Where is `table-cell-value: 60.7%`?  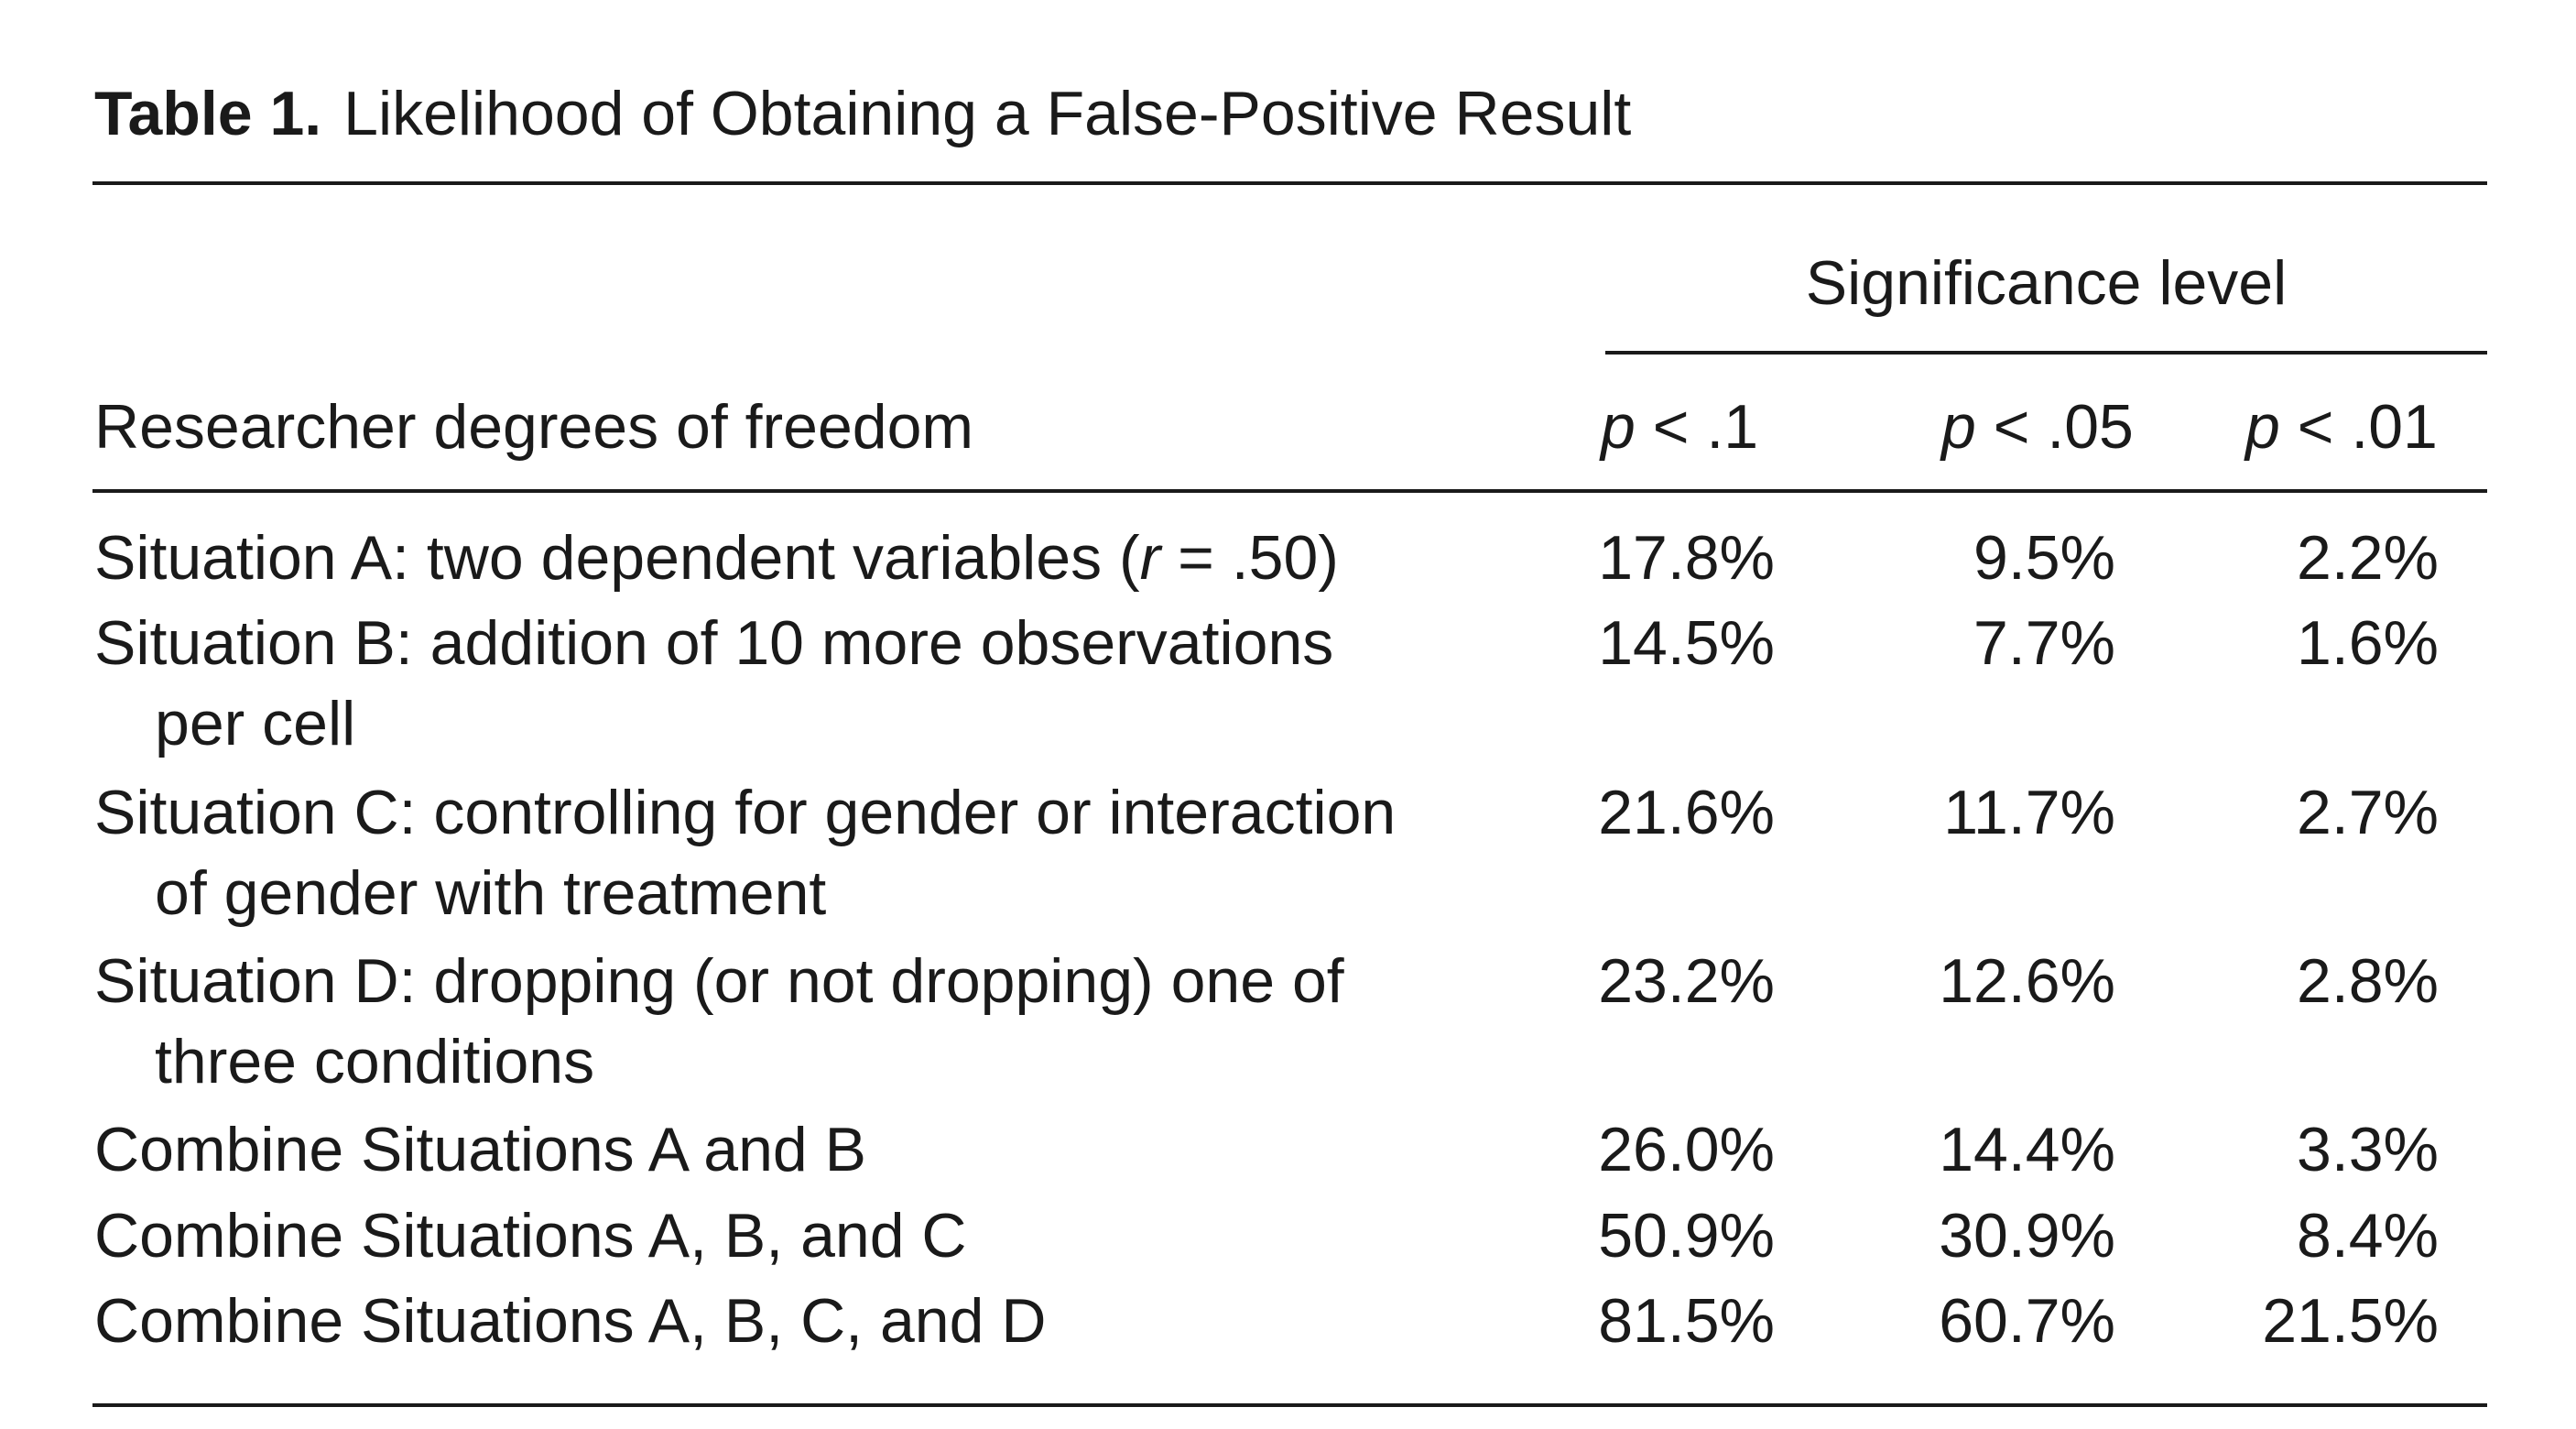 table-cell-value: 60.7% is located at coordinates (2027, 1321).